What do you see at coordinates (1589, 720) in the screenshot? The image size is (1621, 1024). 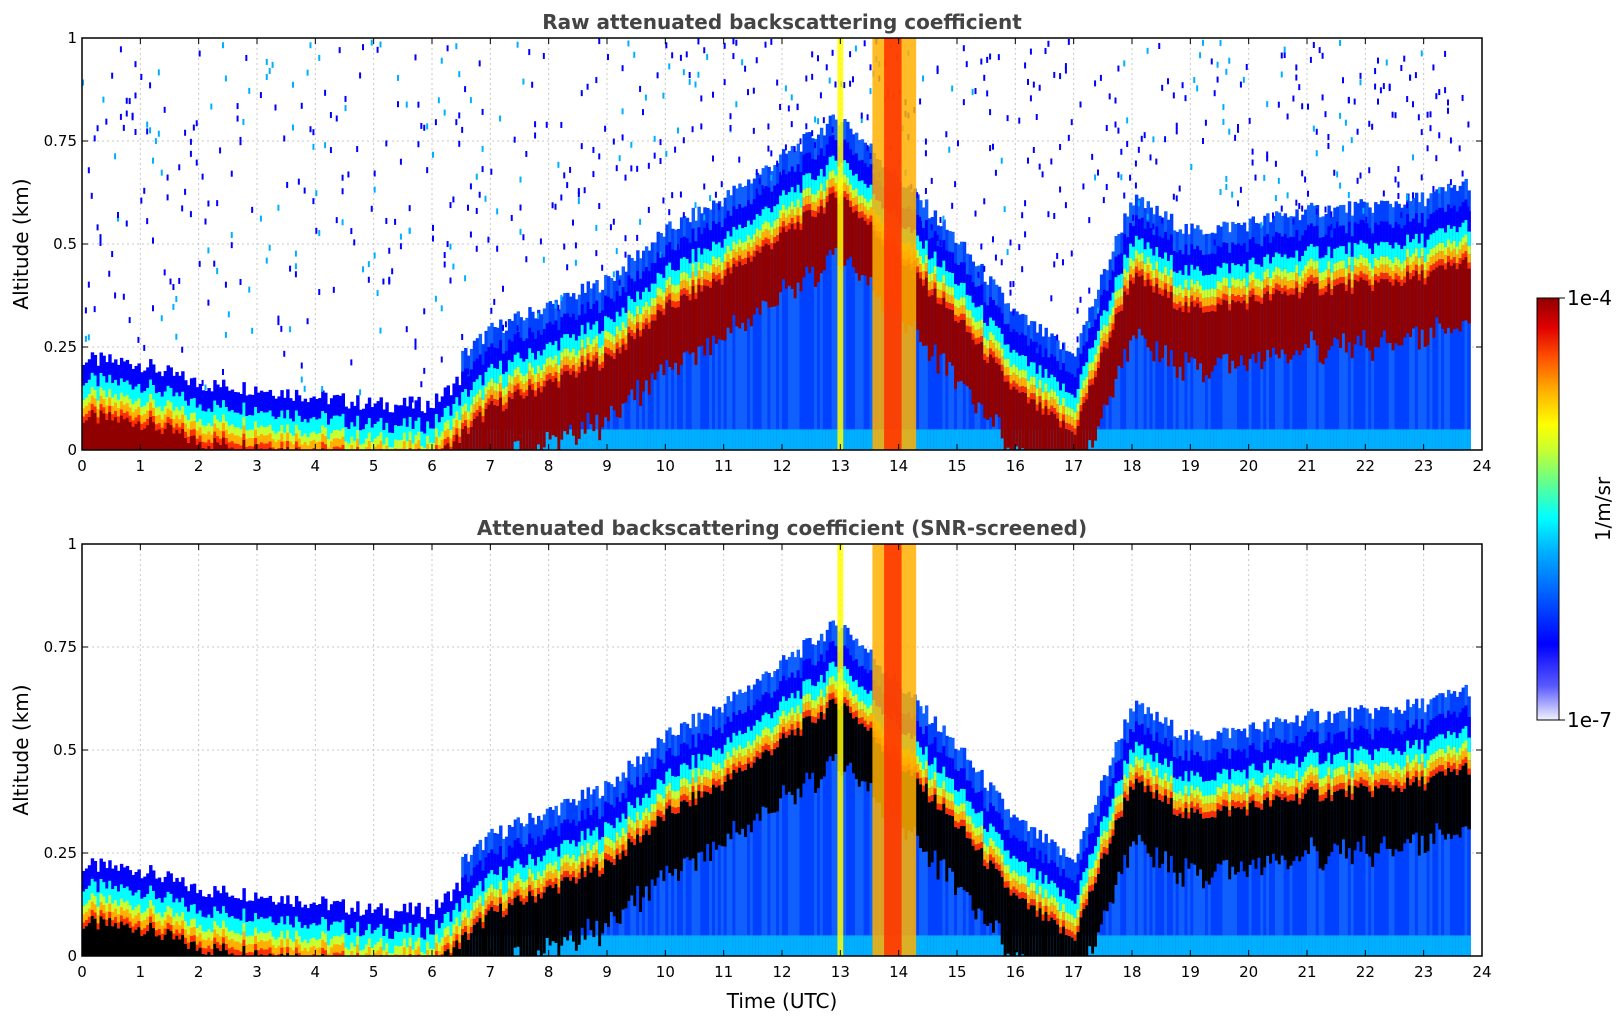 I see `colorbar-min-label: 1e-7` at bounding box center [1589, 720].